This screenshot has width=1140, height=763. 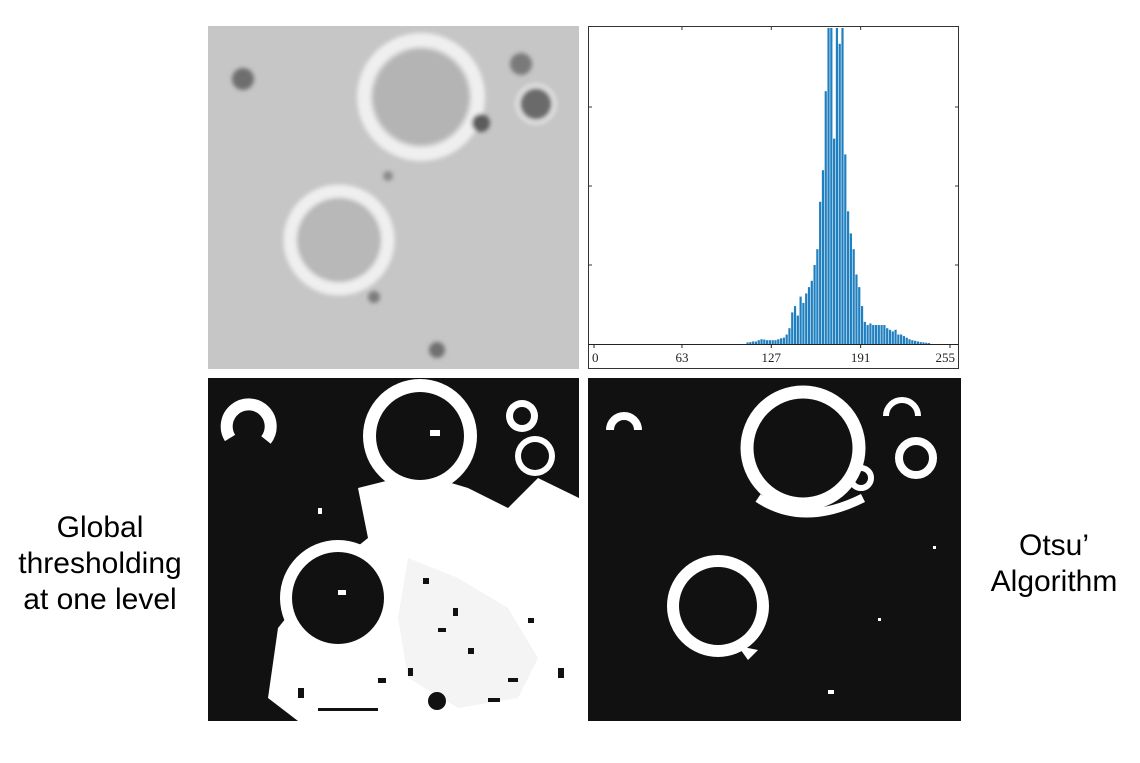 I want to click on label-line: thresholding, so click(x=100, y=563).